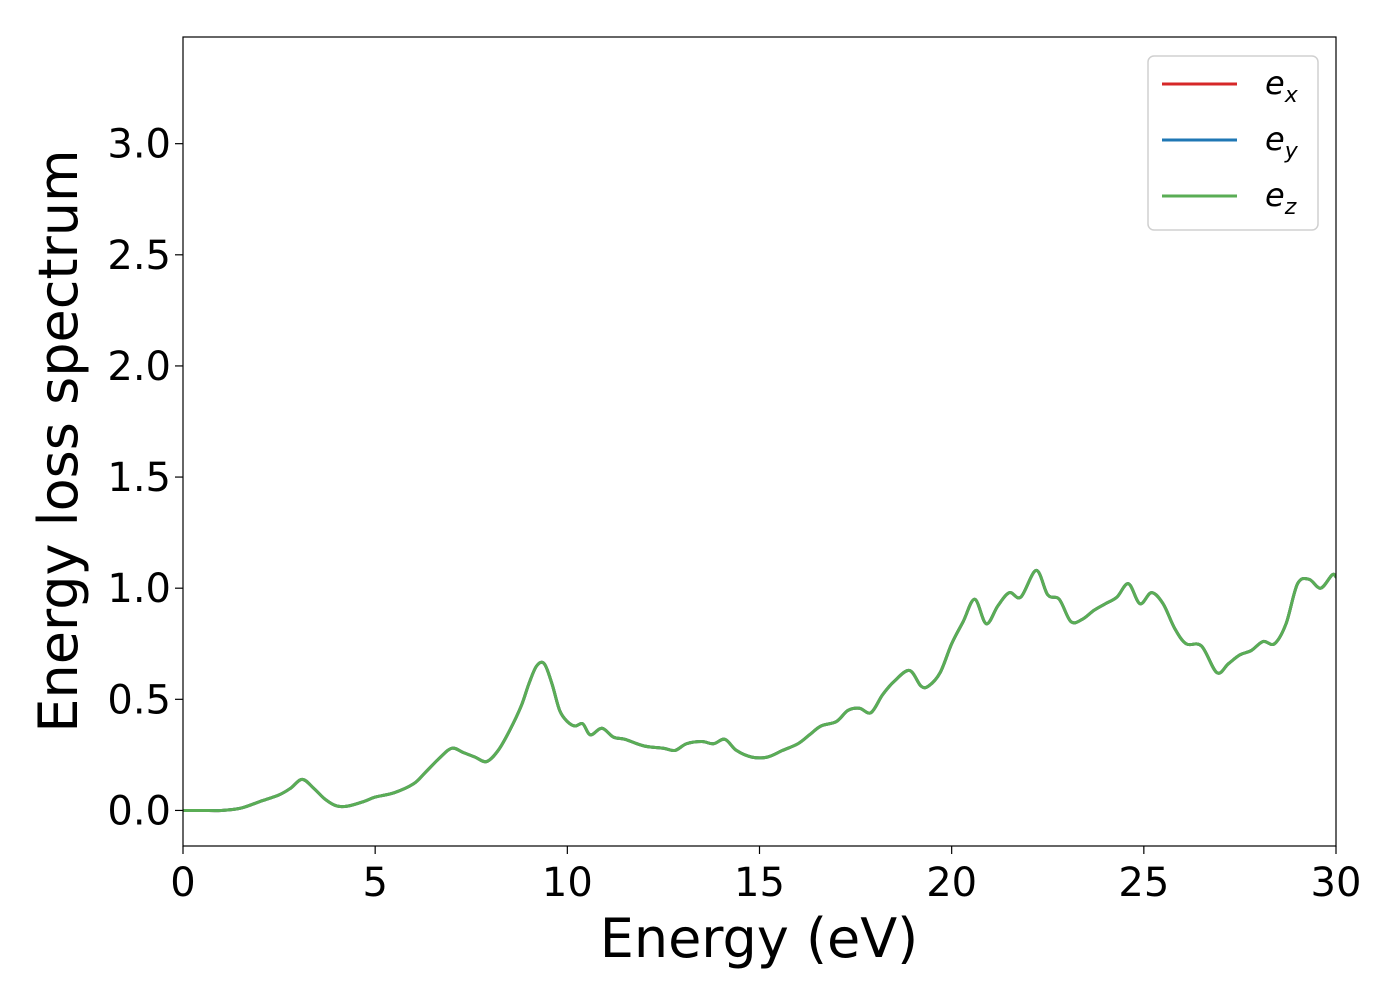 This screenshot has height=1000, width=1400. What do you see at coordinates (139, 145) in the screenshot?
I see `y-tick-label: 3.0` at bounding box center [139, 145].